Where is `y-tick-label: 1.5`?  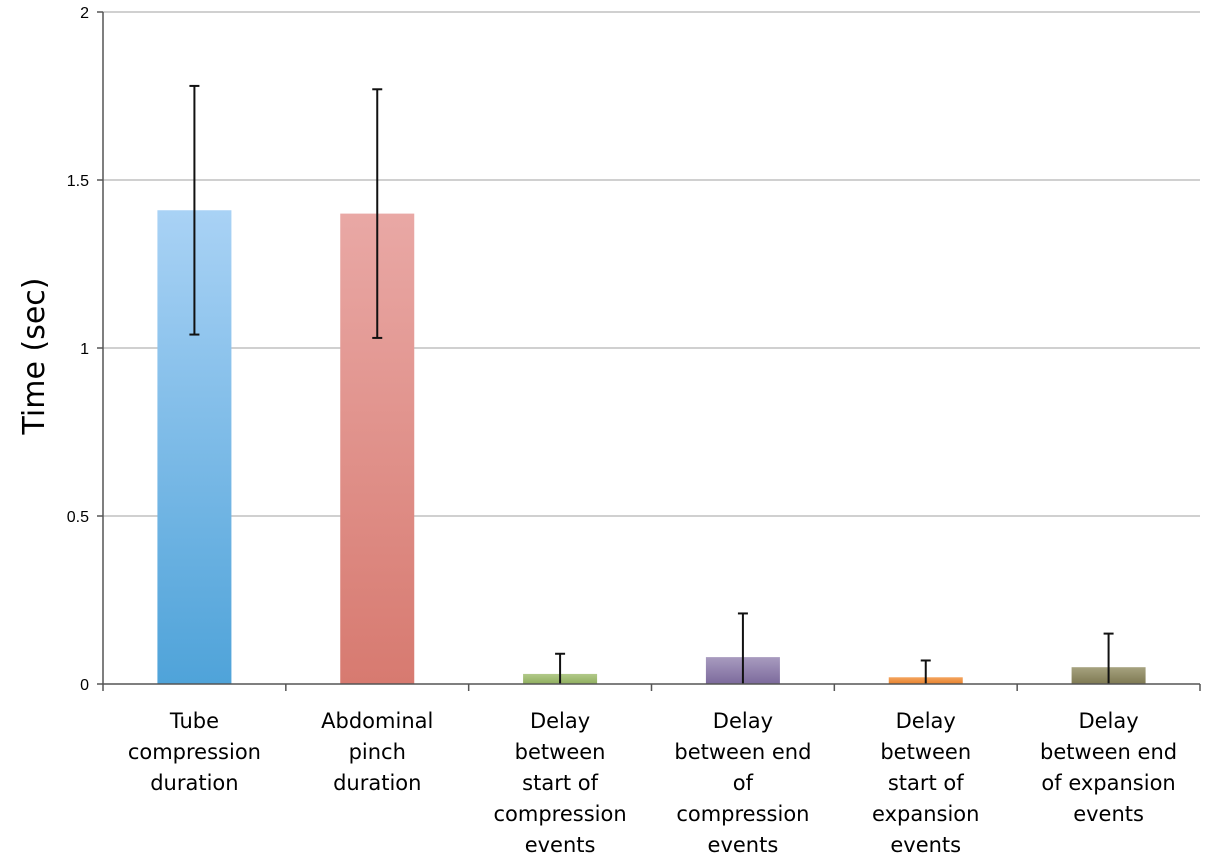 y-tick-label: 1.5 is located at coordinates (78, 181).